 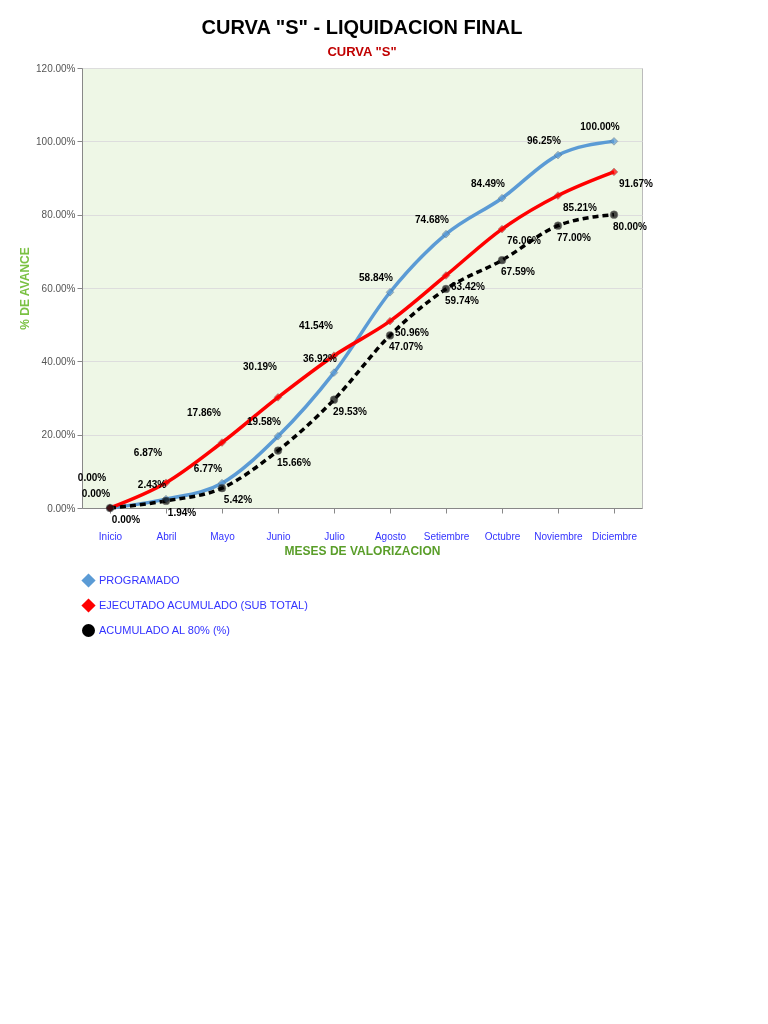 I want to click on data-label: 50.96%, so click(x=412, y=333).